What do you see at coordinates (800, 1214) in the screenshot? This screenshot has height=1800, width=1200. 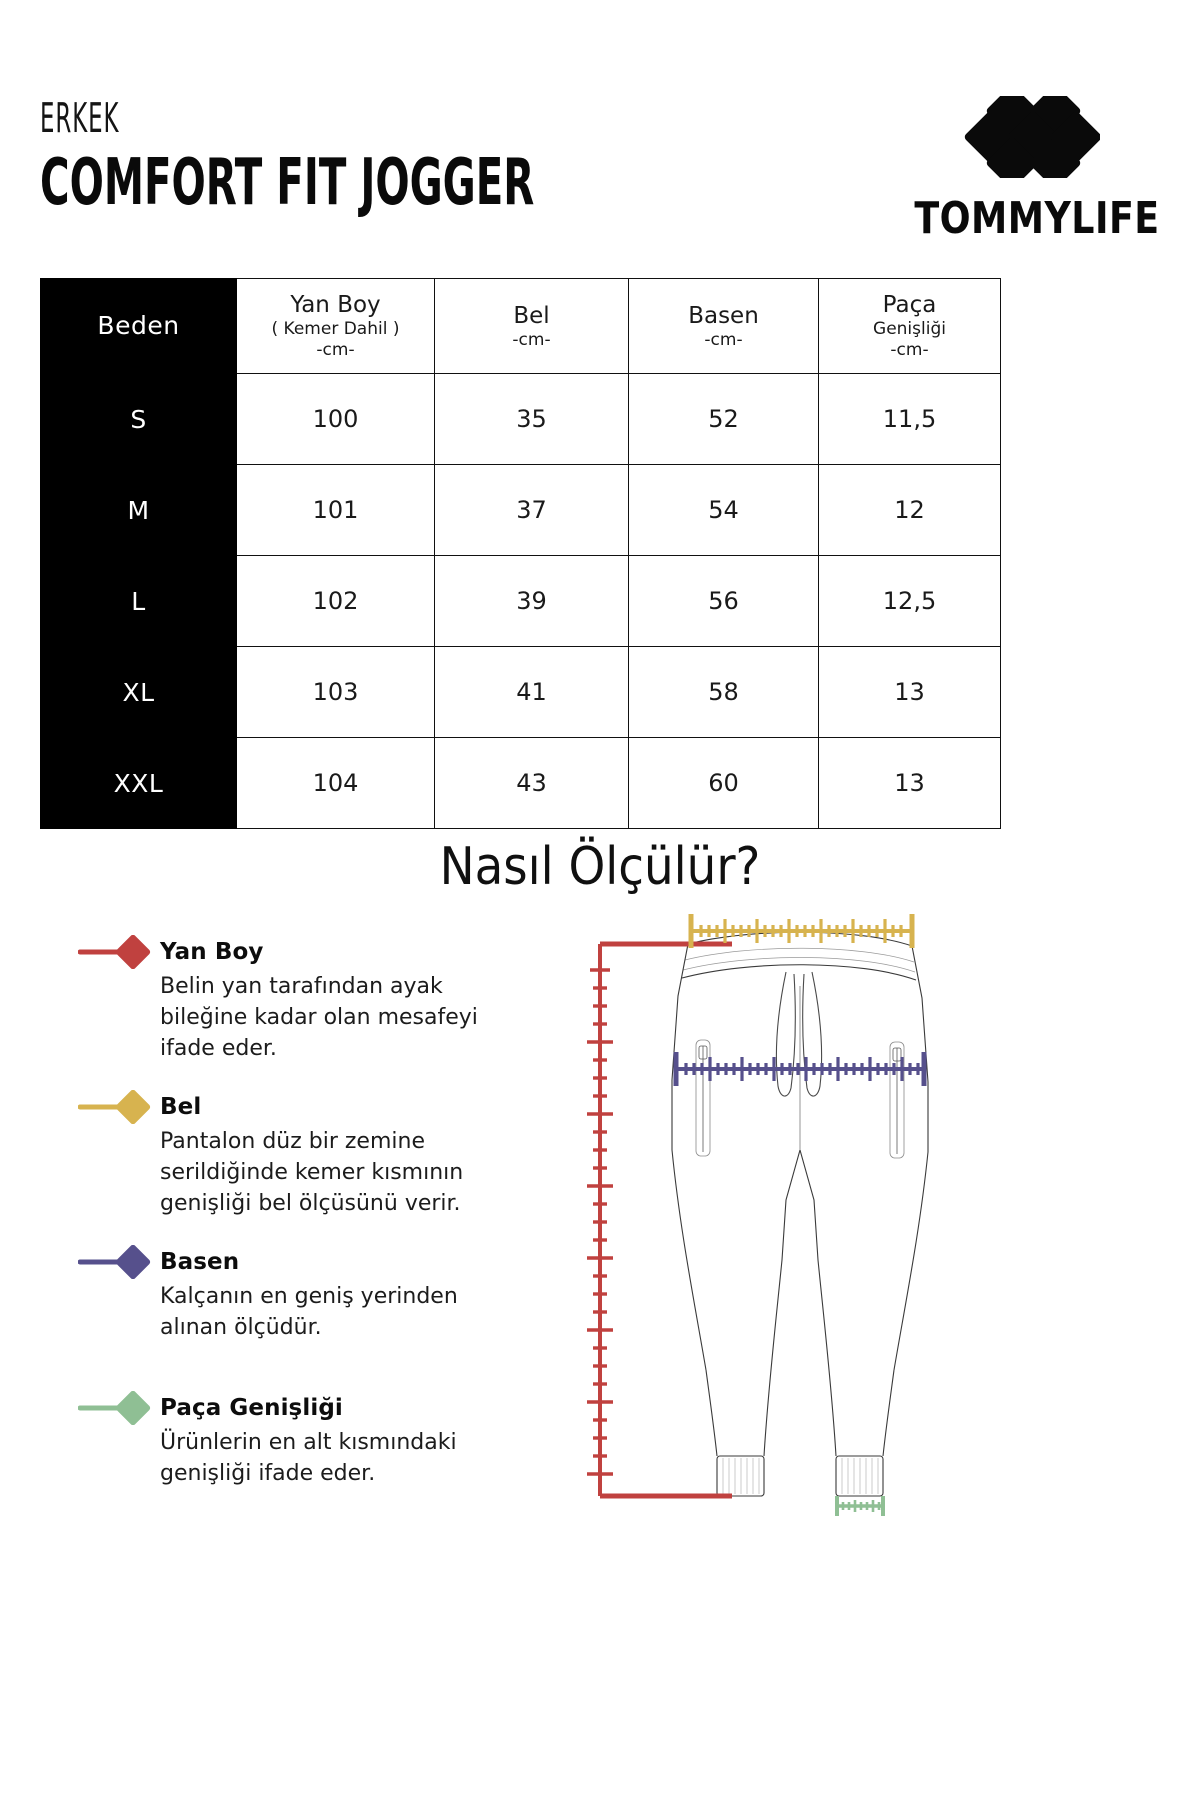 I see `pants-outline` at bounding box center [800, 1214].